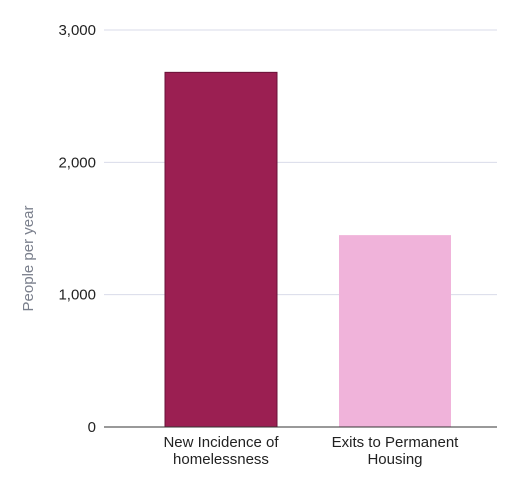 This screenshot has width=523, height=488. I want to click on y-tick-label: 1,000, so click(77, 295).